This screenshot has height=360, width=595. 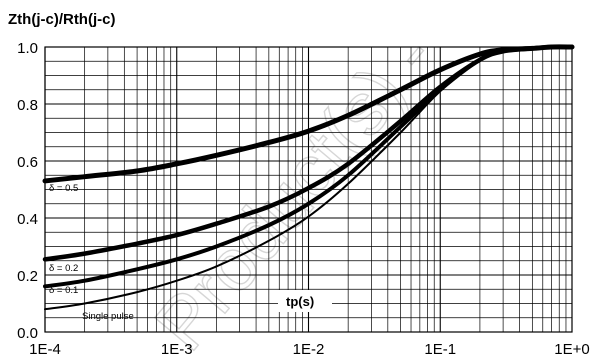 I want to click on y-tick-label: 0.4, so click(x=27, y=219).